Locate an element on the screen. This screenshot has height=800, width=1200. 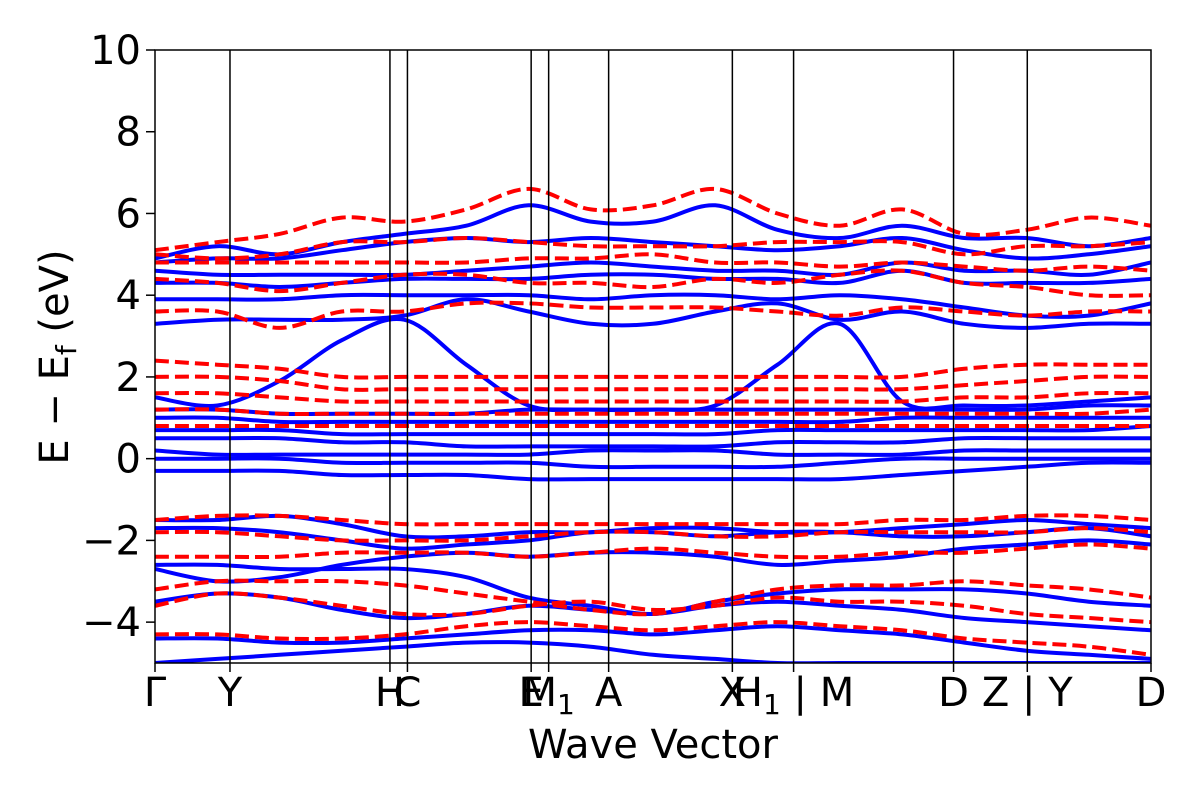
y-axis-title-unit: (eV) is located at coordinates (55, 297).